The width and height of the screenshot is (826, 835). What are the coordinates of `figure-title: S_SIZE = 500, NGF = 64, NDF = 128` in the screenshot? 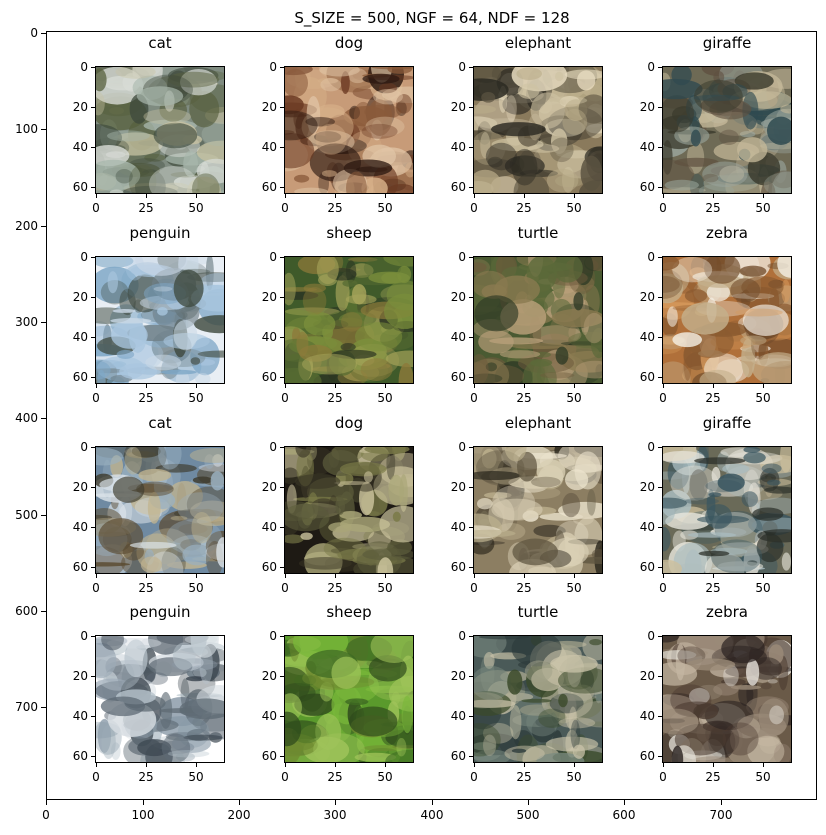 It's located at (432, 18).